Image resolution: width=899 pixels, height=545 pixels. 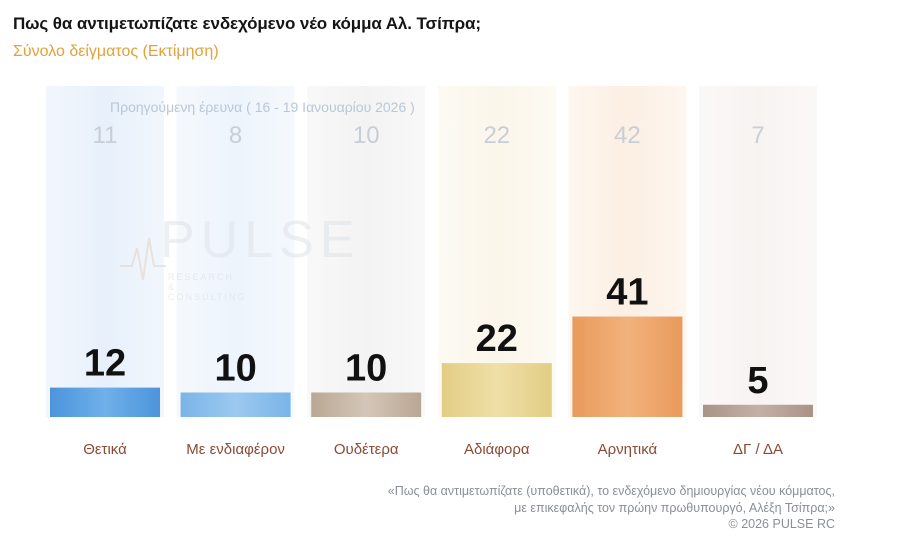 What do you see at coordinates (496, 135) in the screenshot?
I see `value-label-previous: 22` at bounding box center [496, 135].